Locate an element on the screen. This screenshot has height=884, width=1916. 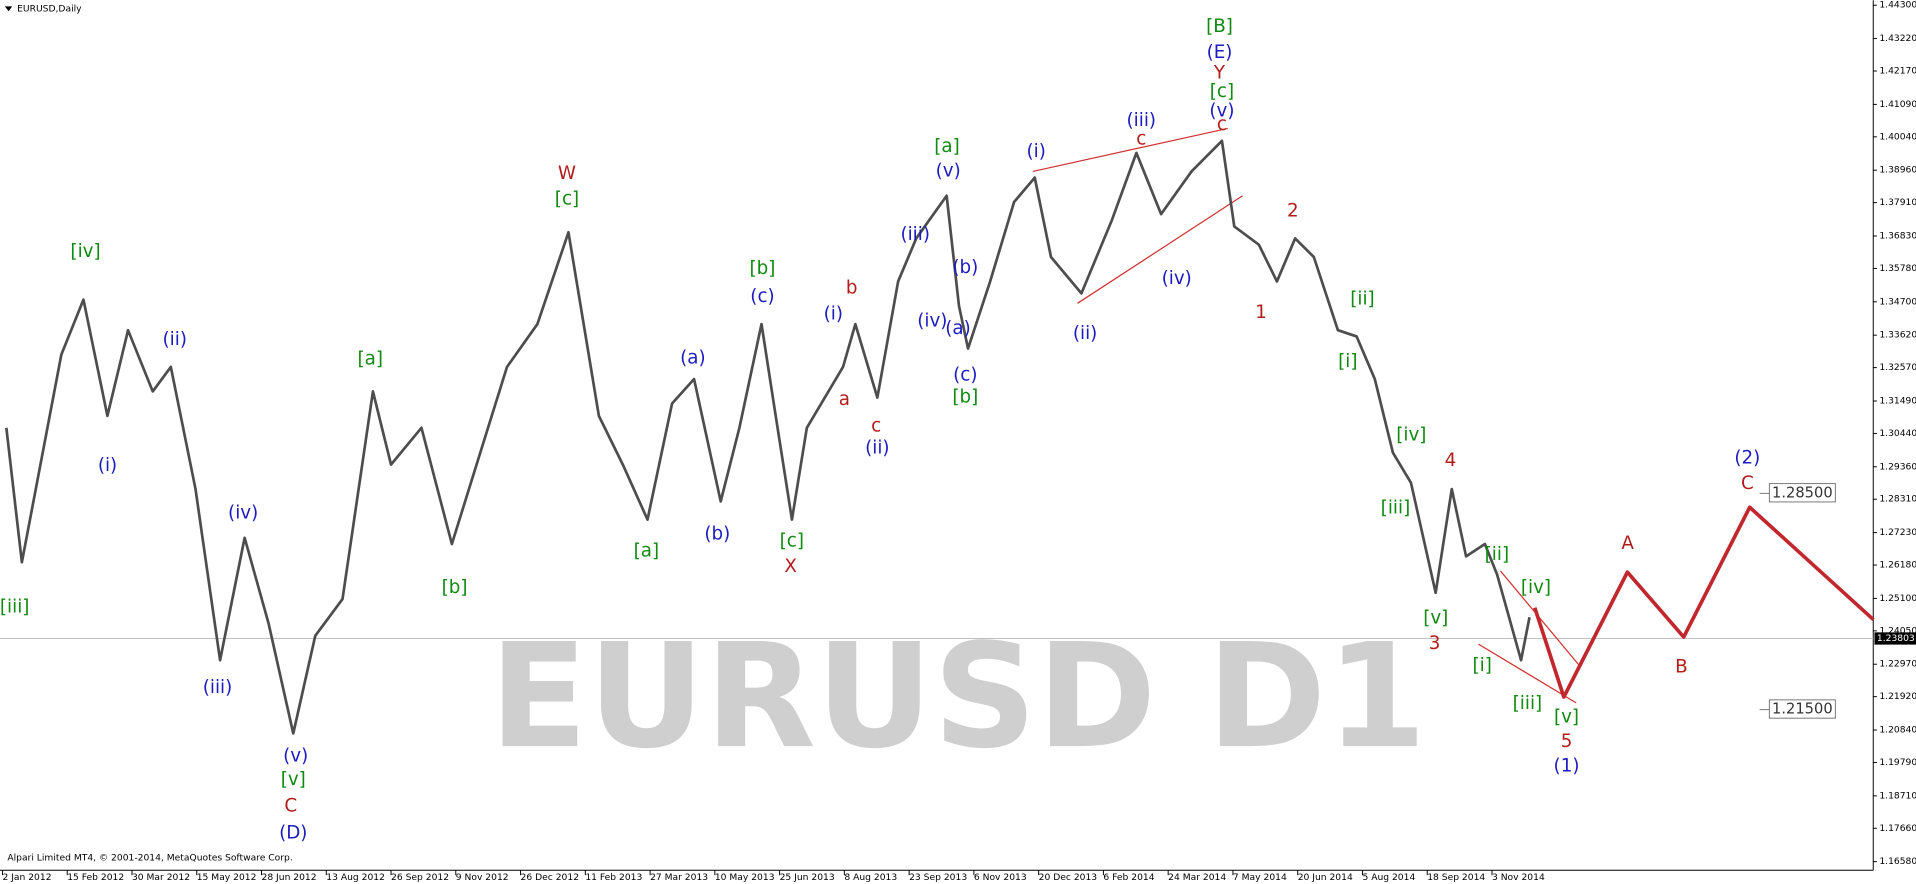
y-tick-label: 1.33620 is located at coordinates (1897, 335).